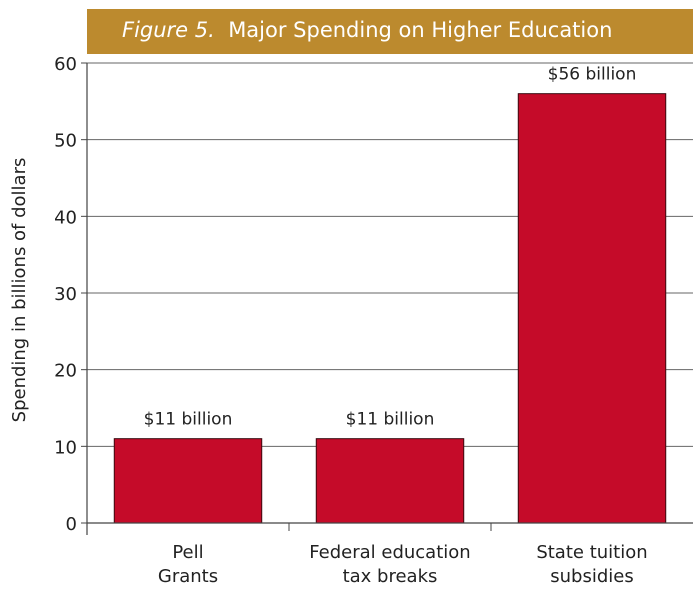 This screenshot has height=589, width=693. What do you see at coordinates (65, 447) in the screenshot?
I see `y-tick-label: 10` at bounding box center [65, 447].